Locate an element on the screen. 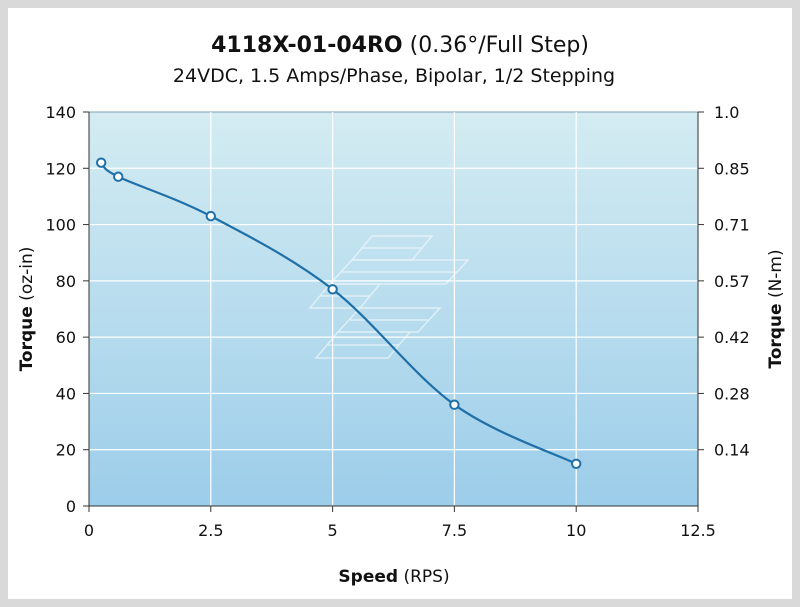 This screenshot has height=607, width=800. chart-title: 4118X-01-04RO (0.36°/Full Step) is located at coordinates (400, 45).